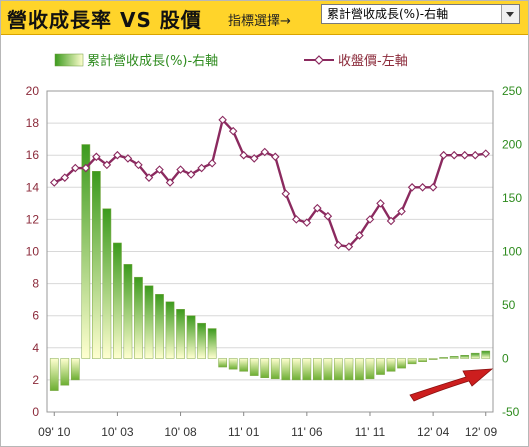 The height and width of the screenshot is (447, 529). I want to click on indicator-select-label: 指標選擇→, so click(259, 21).